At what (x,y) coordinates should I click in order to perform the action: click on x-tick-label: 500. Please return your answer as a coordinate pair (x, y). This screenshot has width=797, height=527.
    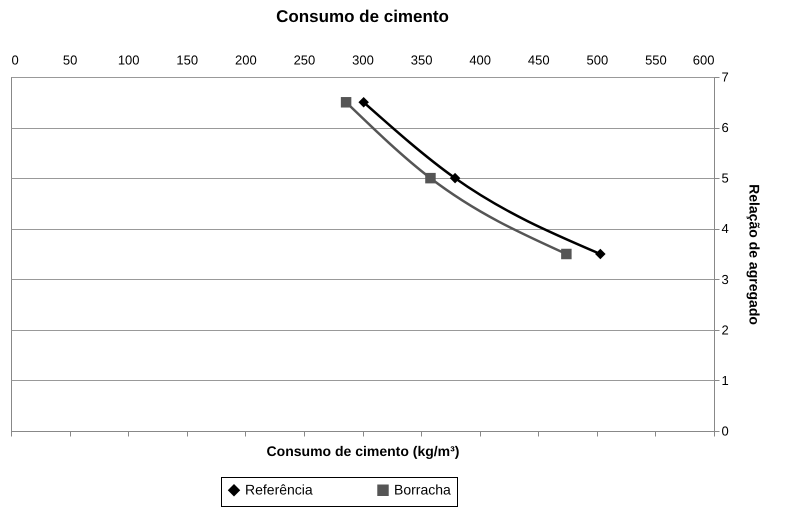
    Looking at the image, I should click on (597, 60).